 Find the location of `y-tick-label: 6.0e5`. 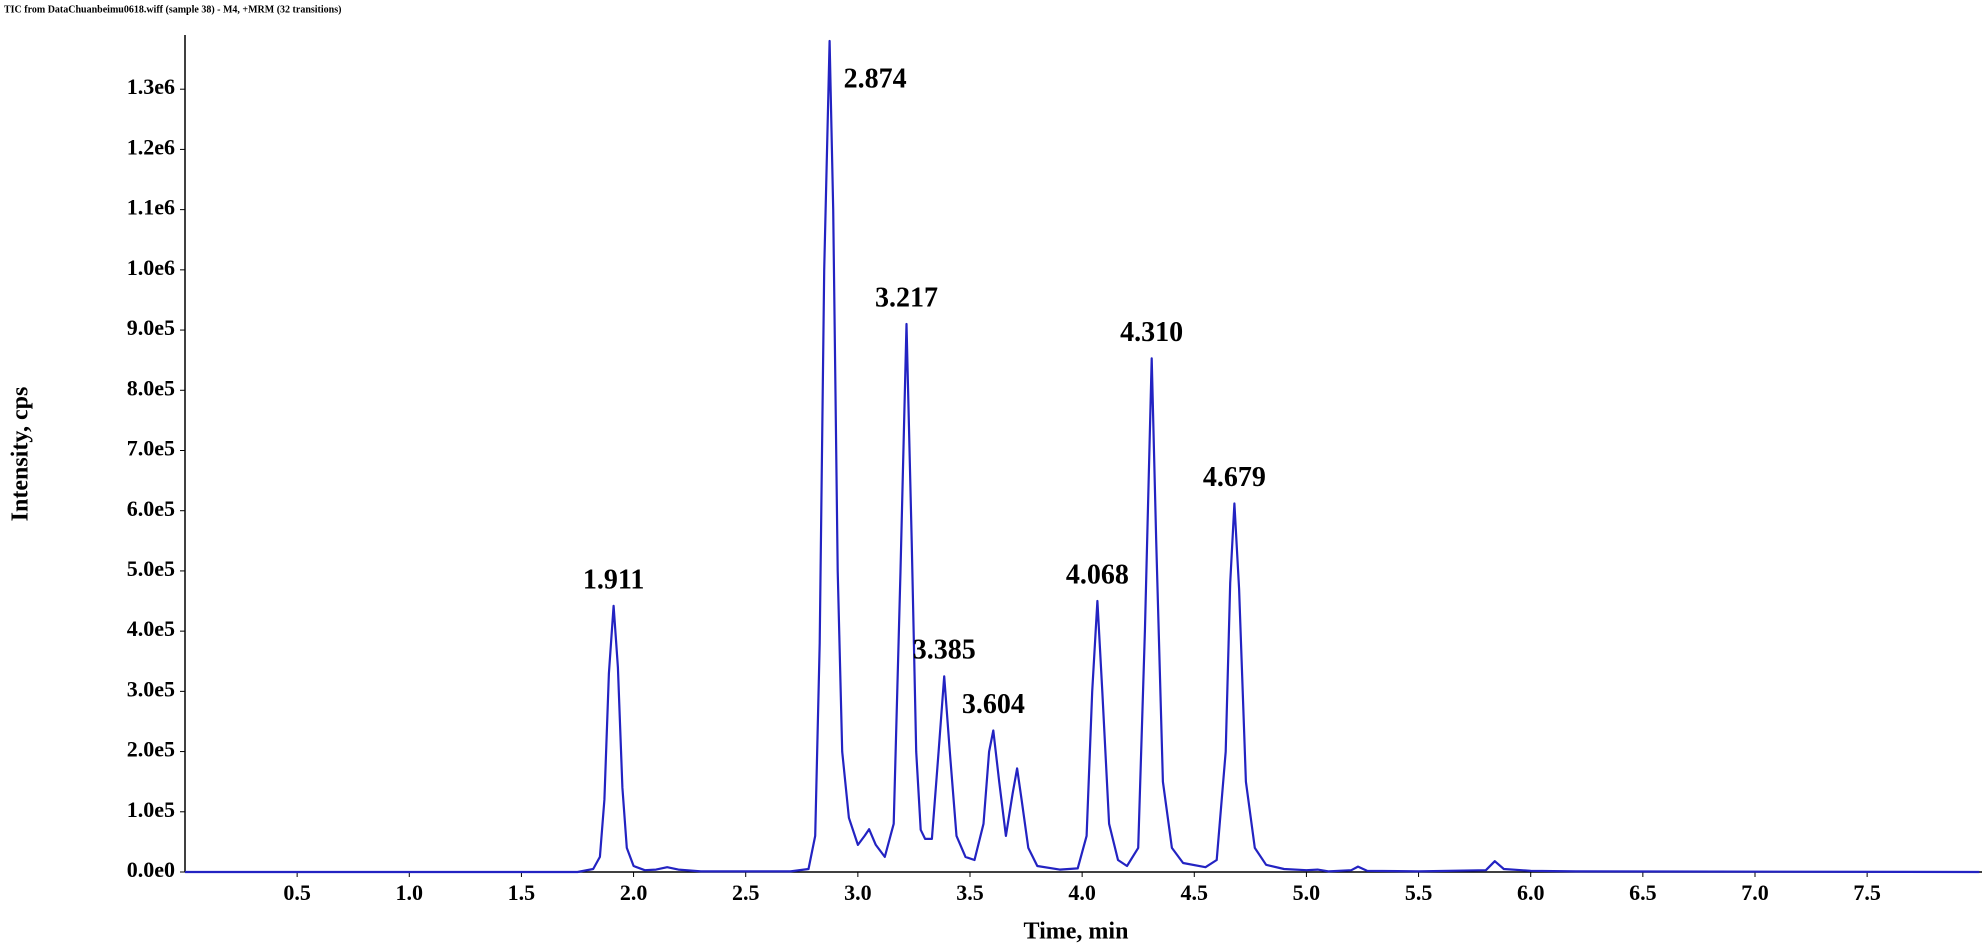

y-tick-label: 6.0e5 is located at coordinates (151, 508).